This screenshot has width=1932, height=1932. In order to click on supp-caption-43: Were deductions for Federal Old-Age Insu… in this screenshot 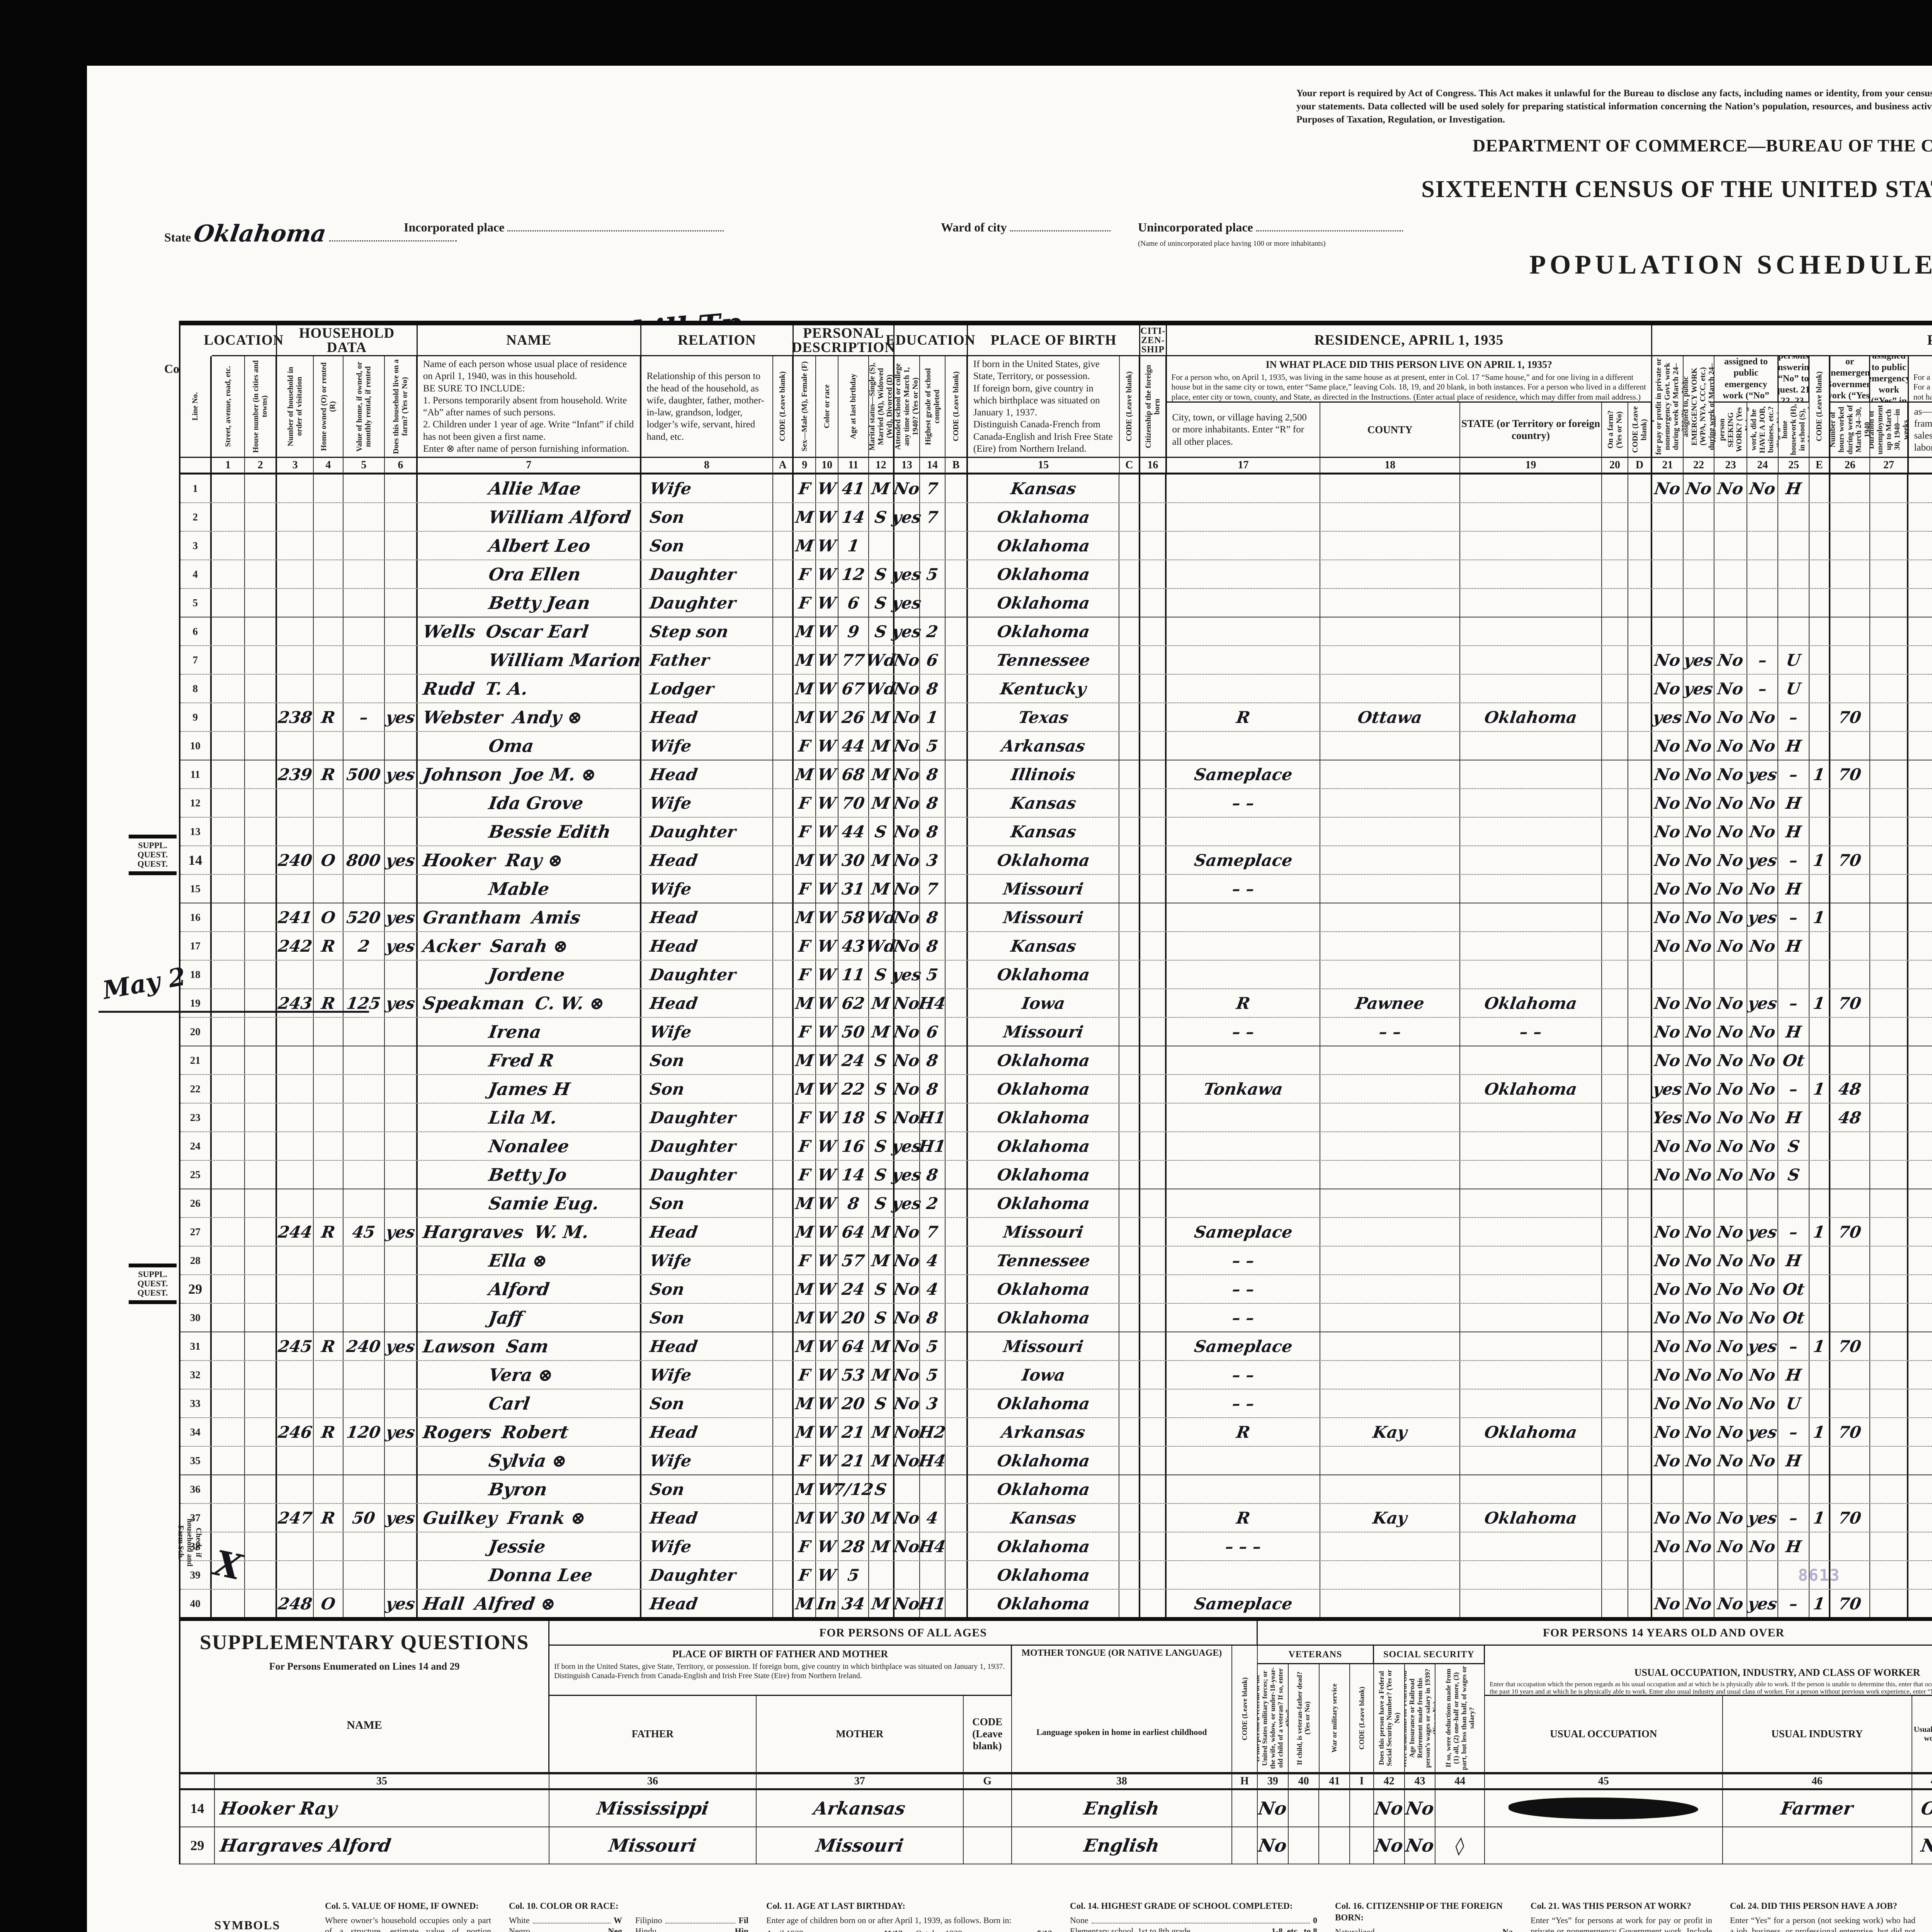, I will do `click(1420, 1718)`.